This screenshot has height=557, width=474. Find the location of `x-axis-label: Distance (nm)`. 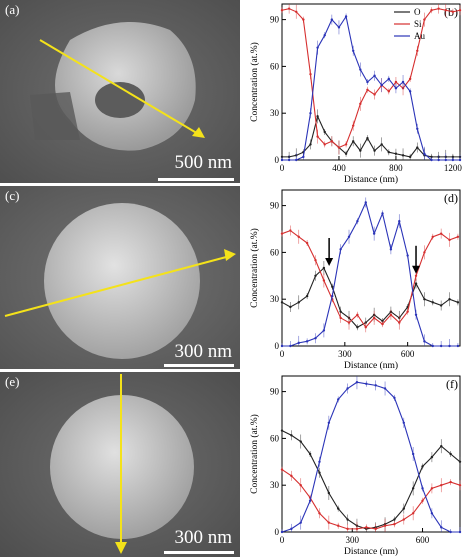

x-axis-label: Distance (nm) is located at coordinates (371, 179).